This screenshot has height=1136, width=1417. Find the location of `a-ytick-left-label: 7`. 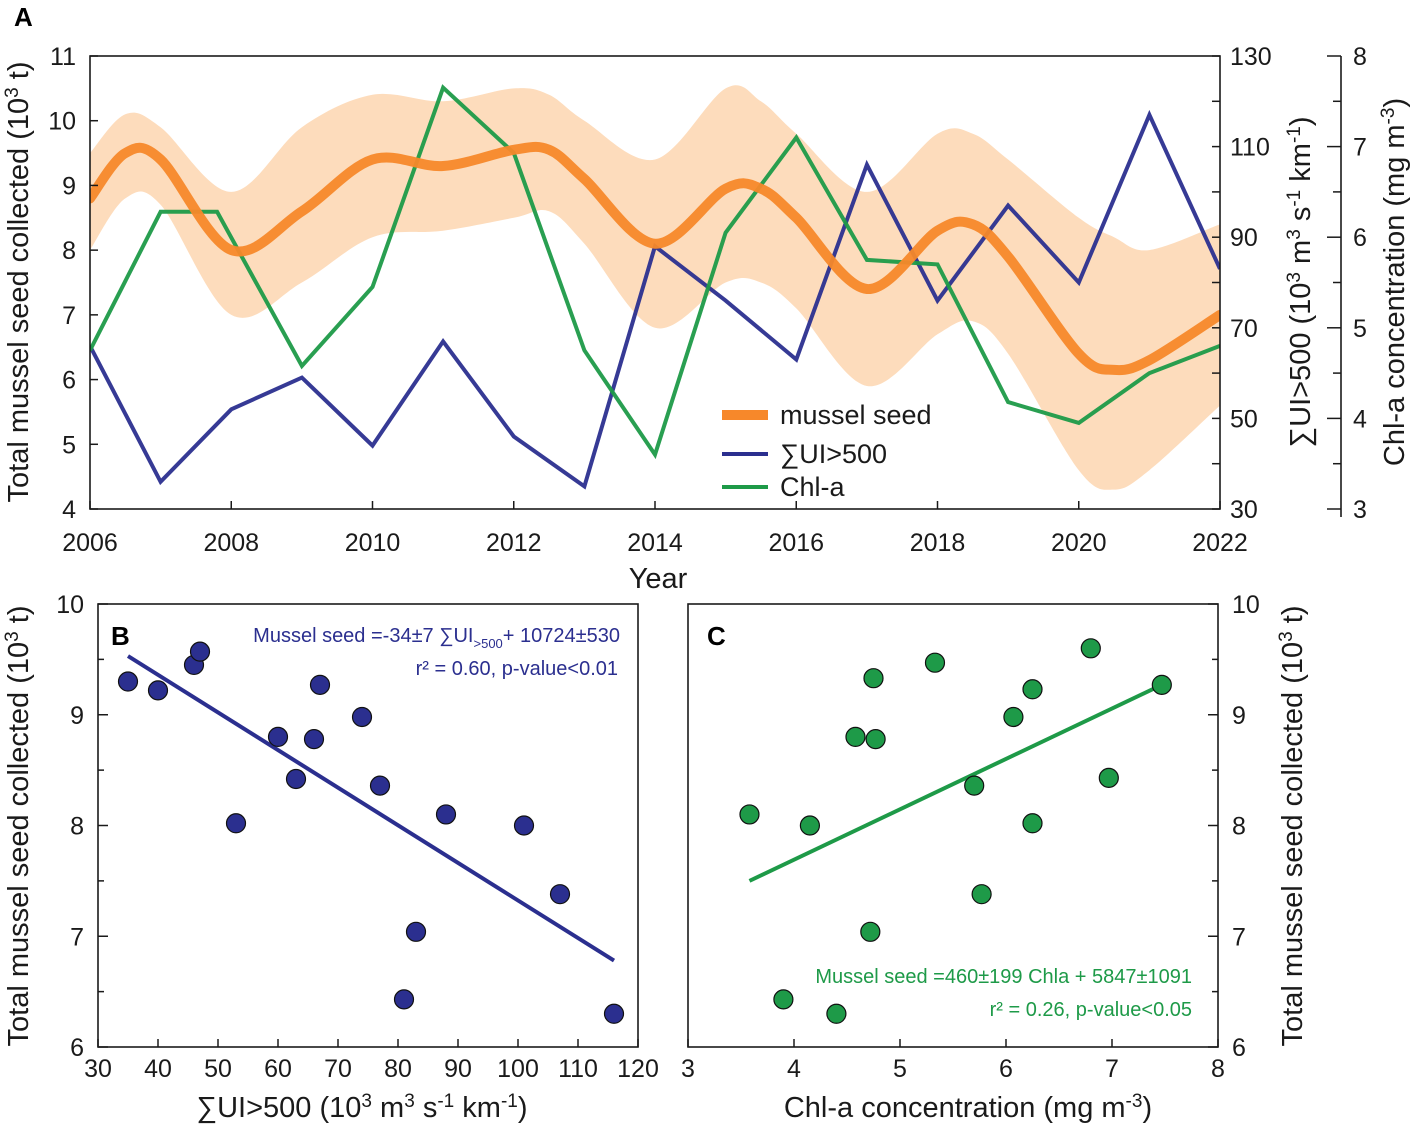

a-ytick-left-label: 7 is located at coordinates (69, 316).